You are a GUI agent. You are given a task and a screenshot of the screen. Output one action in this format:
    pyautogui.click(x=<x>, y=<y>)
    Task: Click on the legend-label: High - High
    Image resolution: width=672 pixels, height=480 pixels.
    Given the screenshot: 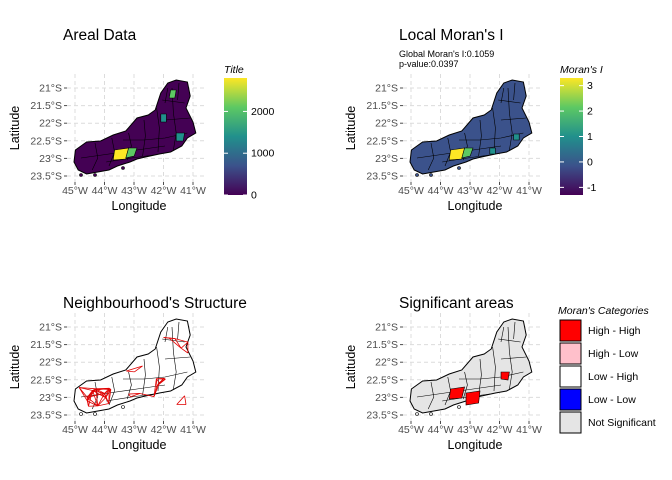 What is the action you would take?
    pyautogui.click(x=614, y=331)
    